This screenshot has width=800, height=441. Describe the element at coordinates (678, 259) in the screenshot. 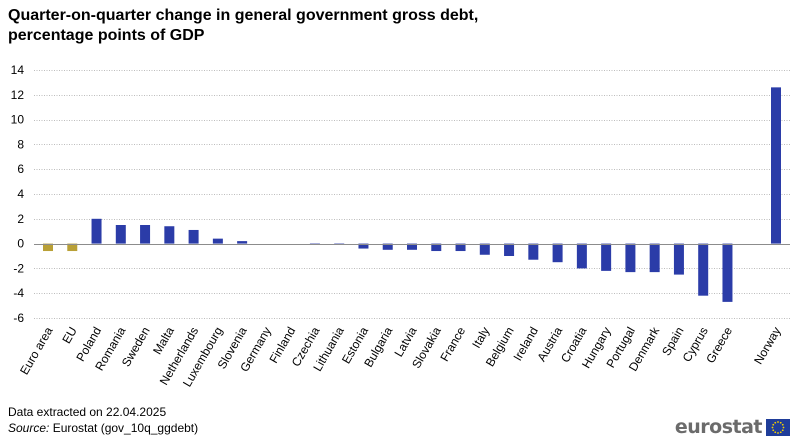

I see `bar-spain` at that location.